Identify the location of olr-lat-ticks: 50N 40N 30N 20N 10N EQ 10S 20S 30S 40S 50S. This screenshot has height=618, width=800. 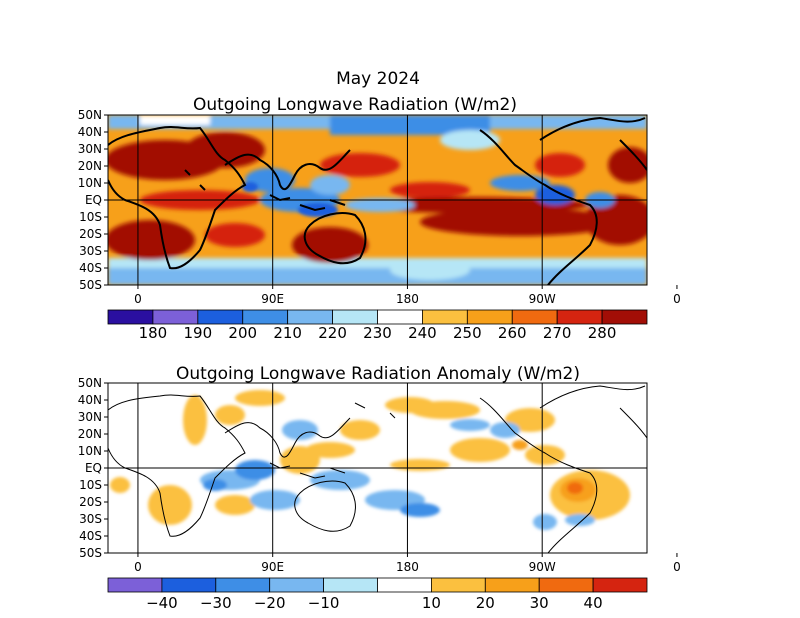
(93, 200).